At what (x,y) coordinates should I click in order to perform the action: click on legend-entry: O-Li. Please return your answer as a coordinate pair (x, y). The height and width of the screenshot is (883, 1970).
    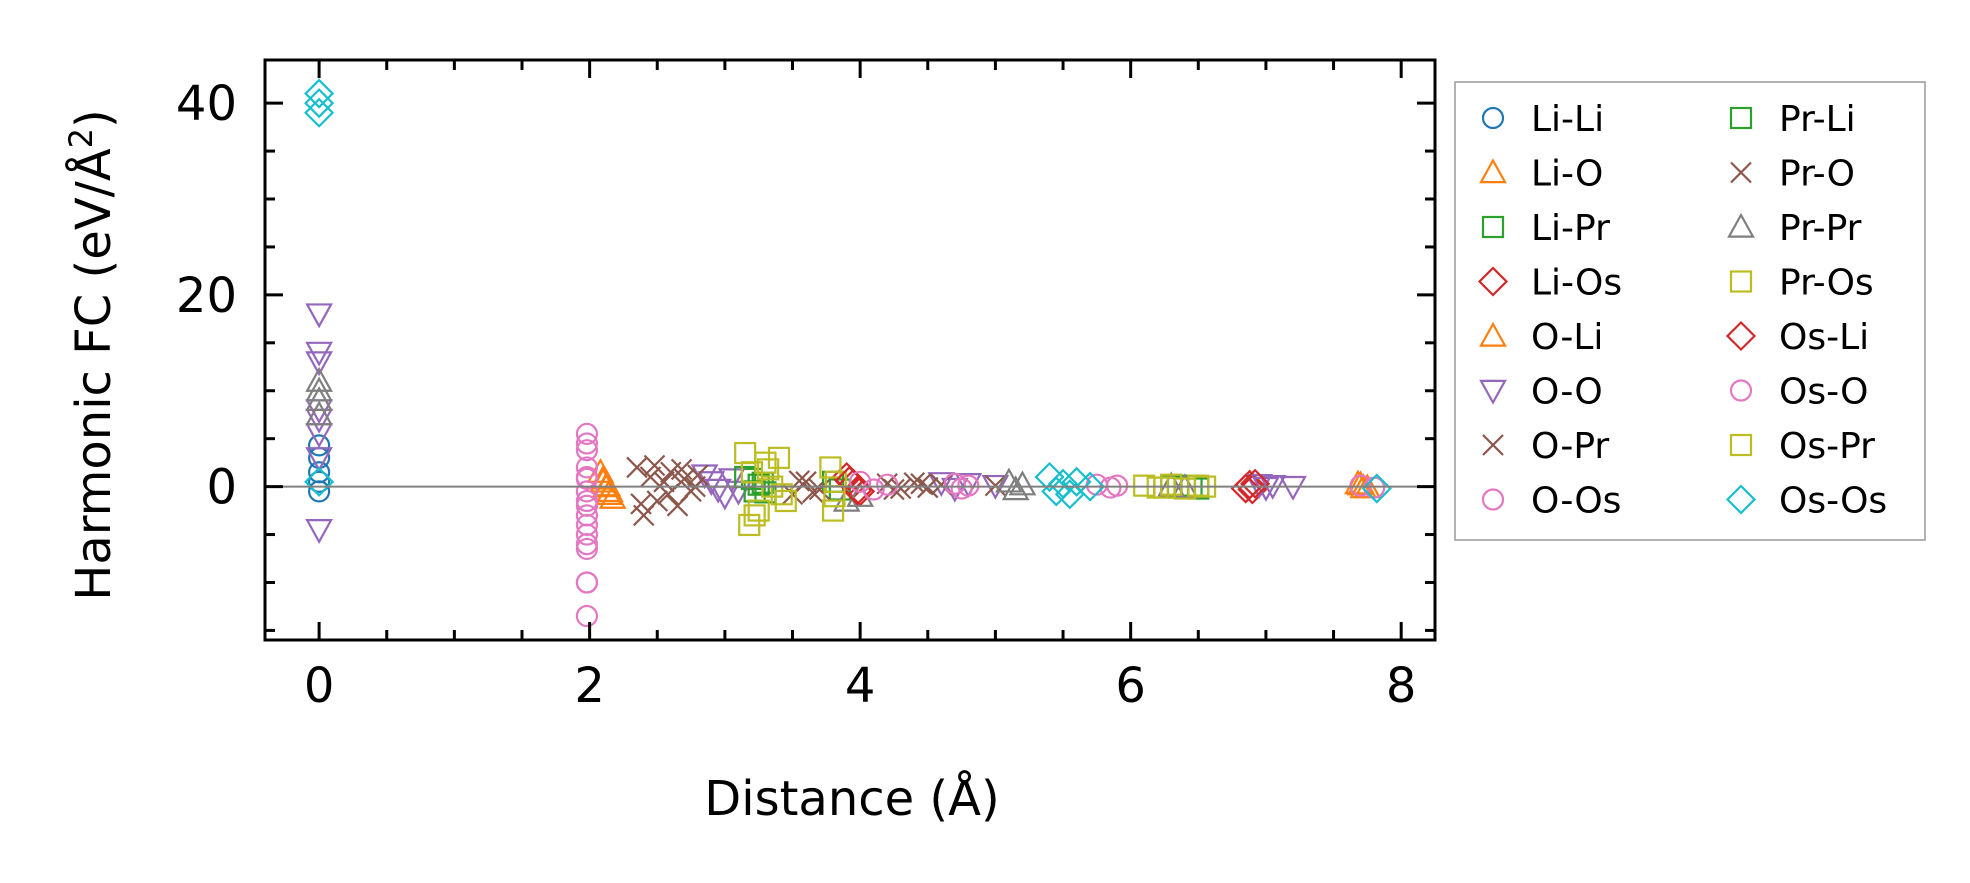
    Looking at the image, I should click on (1541, 337).